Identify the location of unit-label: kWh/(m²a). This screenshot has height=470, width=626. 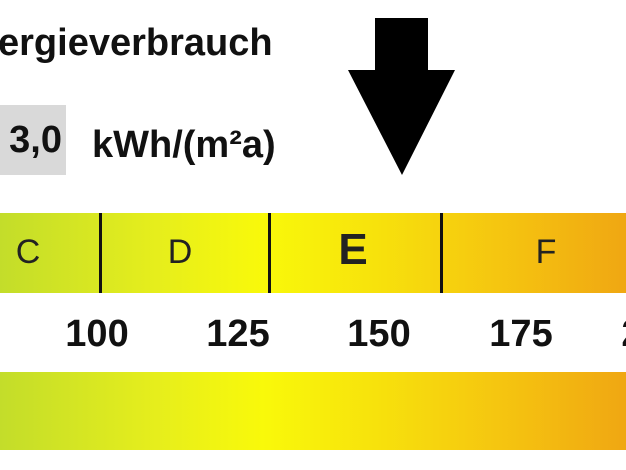
(184, 145).